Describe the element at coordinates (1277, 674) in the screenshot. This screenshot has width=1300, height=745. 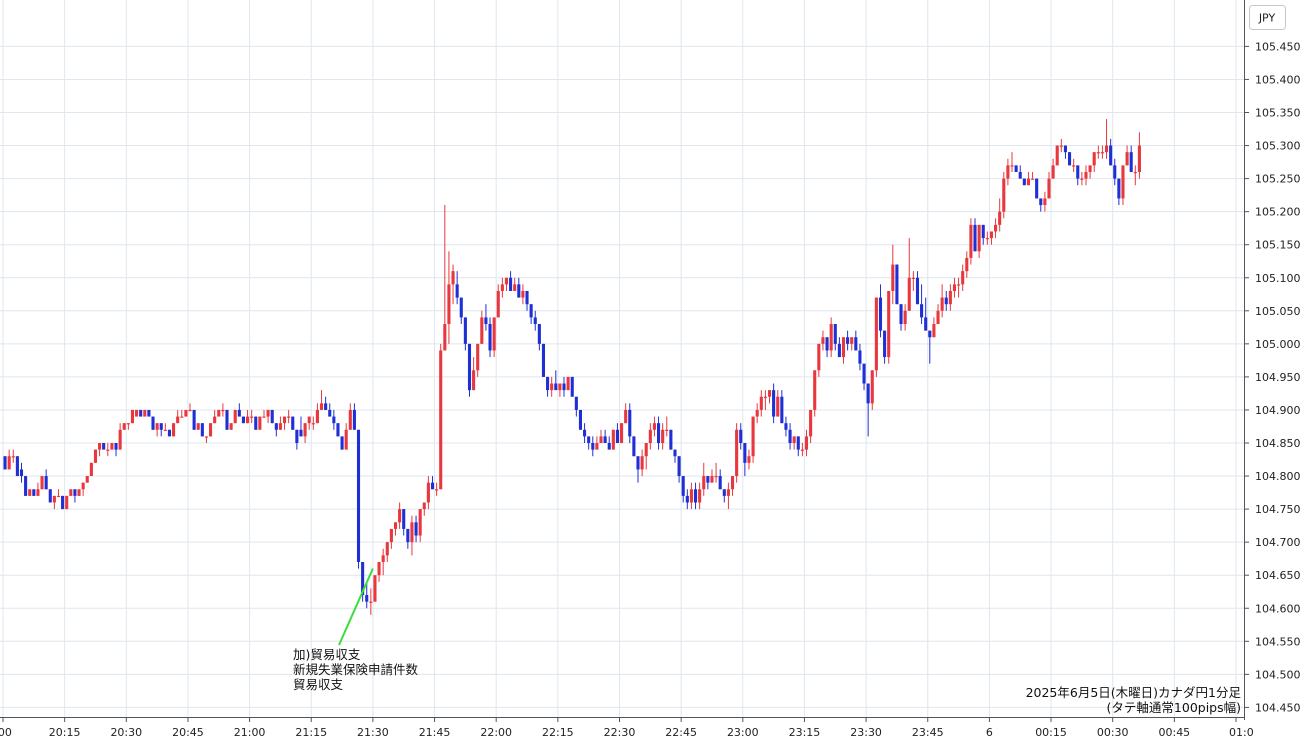
I see `y-tick-label: 104.500` at that location.